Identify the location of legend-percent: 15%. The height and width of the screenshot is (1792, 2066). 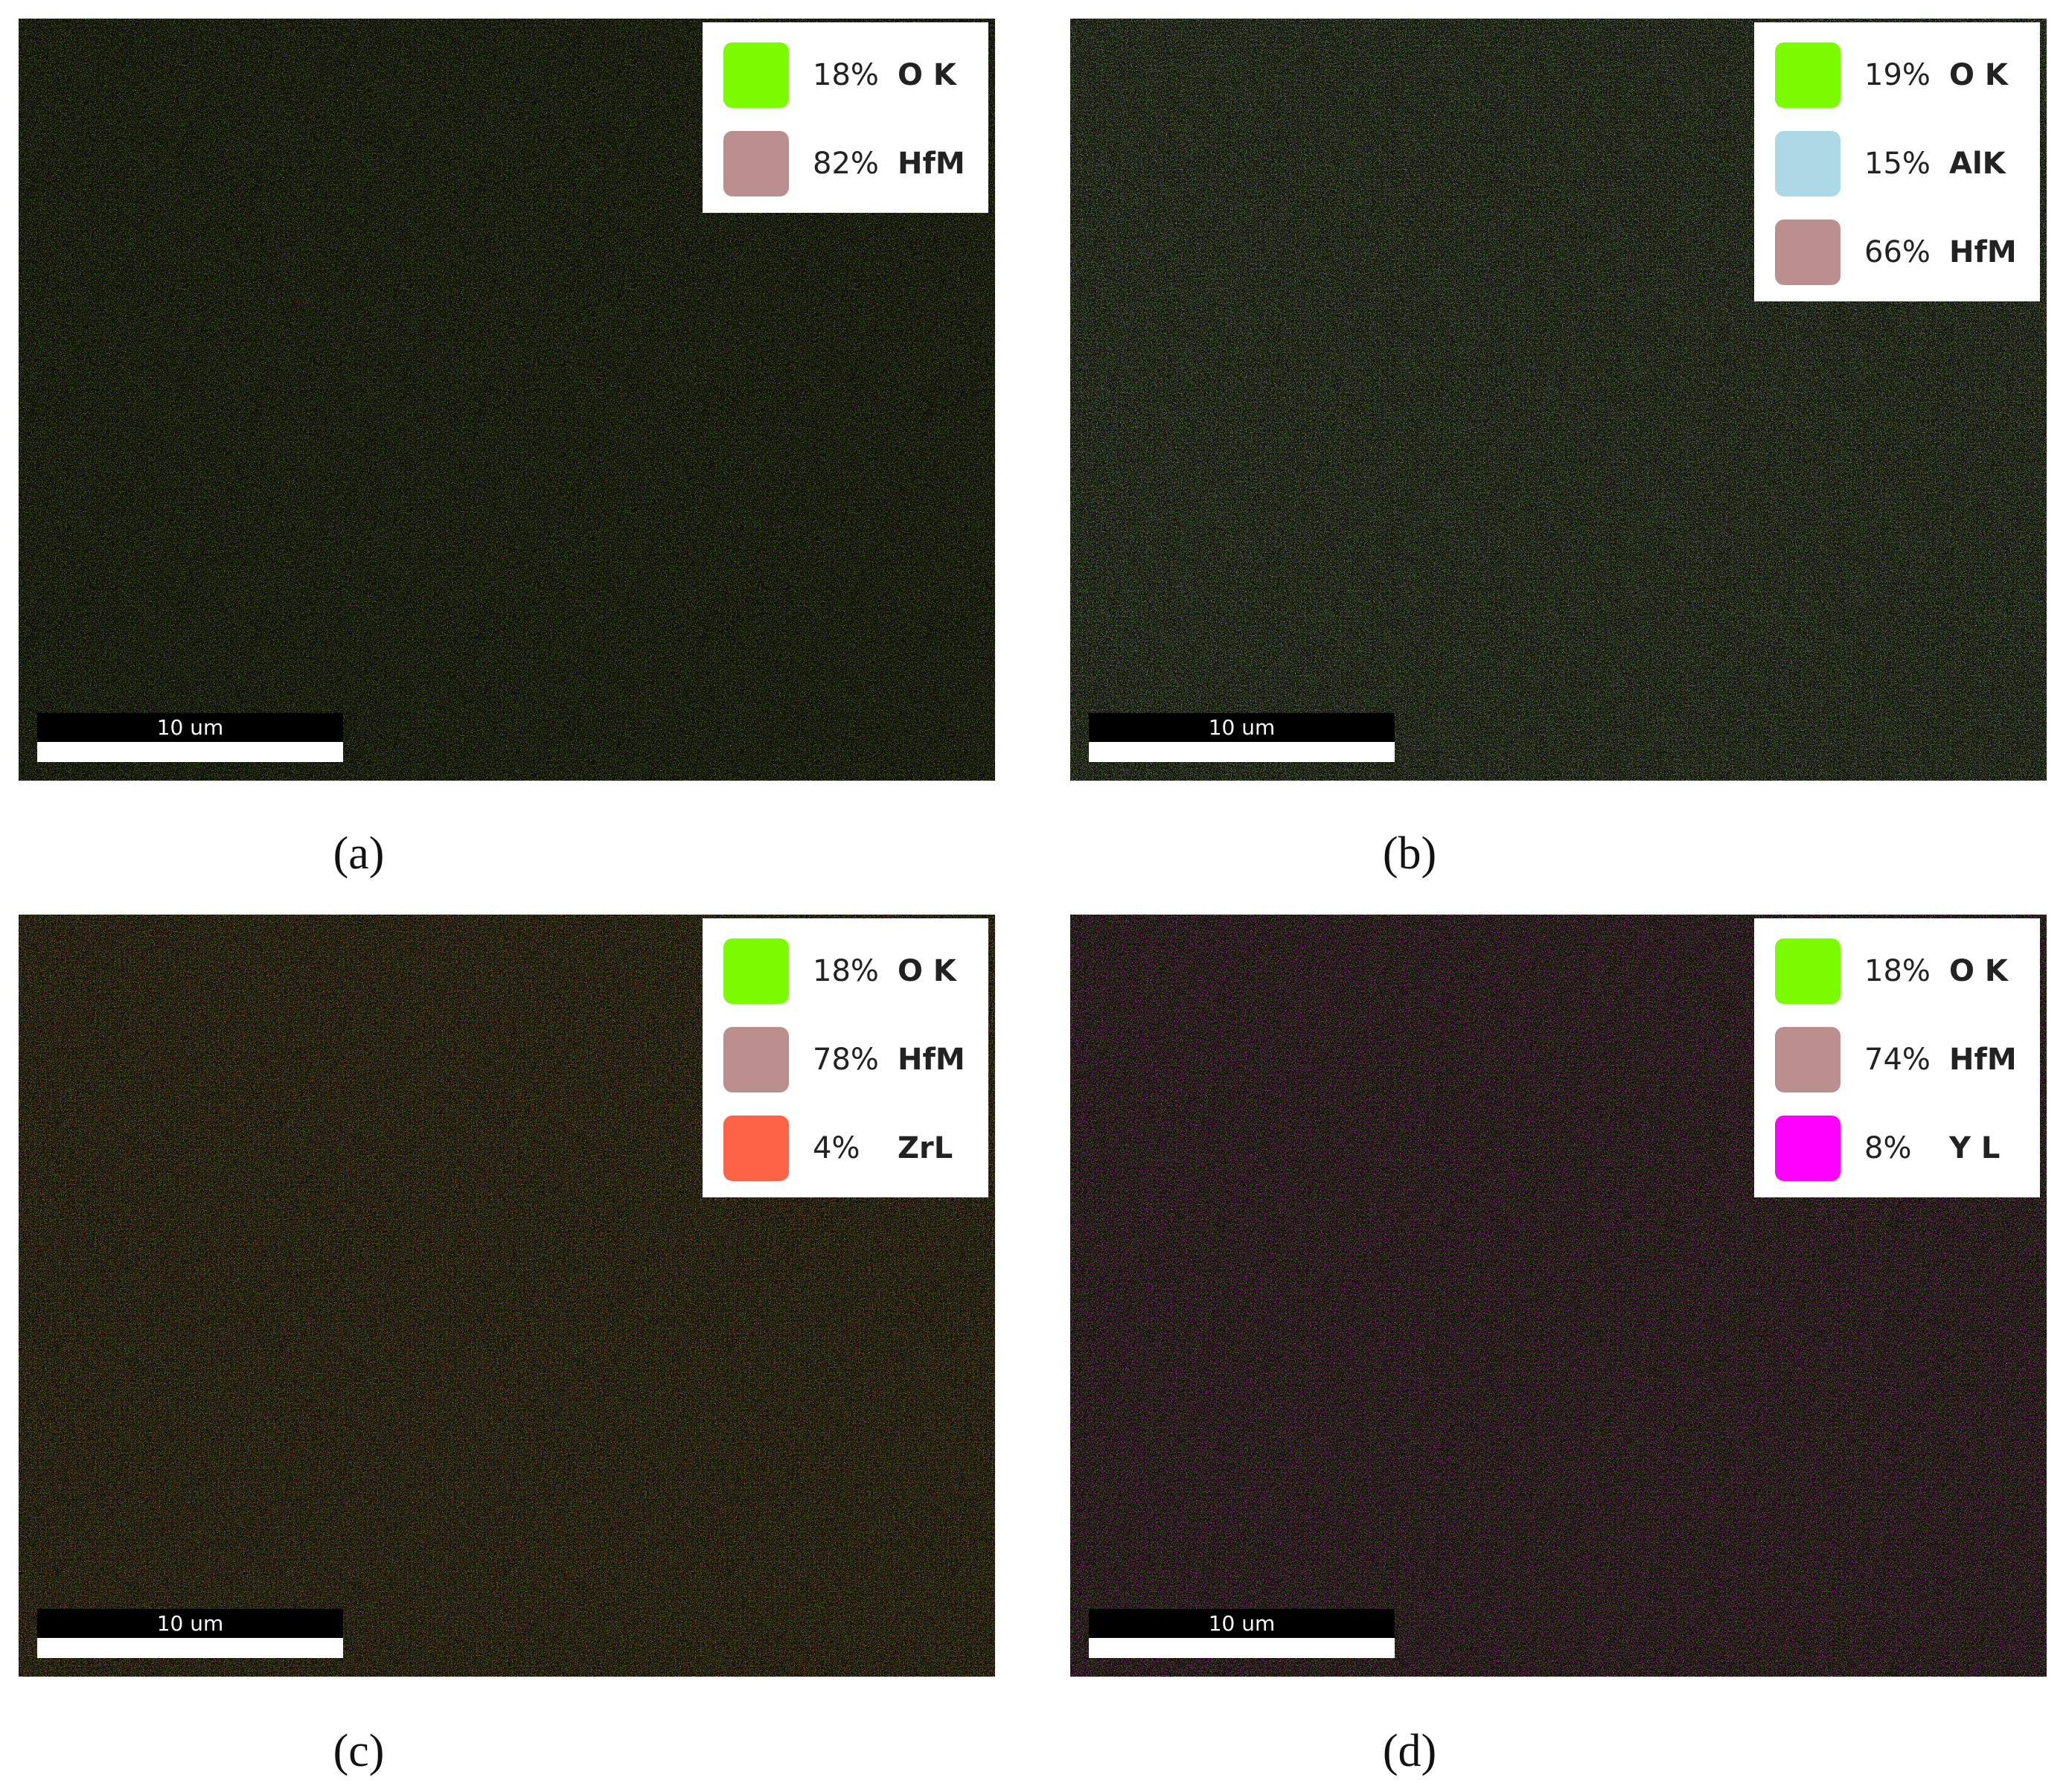
(1897, 164).